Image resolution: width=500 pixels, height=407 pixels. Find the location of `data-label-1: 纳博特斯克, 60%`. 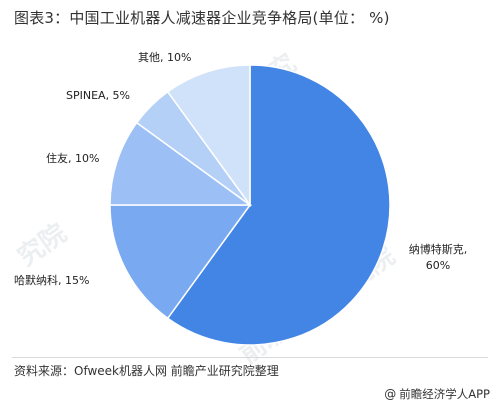

data-label-1: 纳博特斯克, 60% is located at coordinates (438, 257).